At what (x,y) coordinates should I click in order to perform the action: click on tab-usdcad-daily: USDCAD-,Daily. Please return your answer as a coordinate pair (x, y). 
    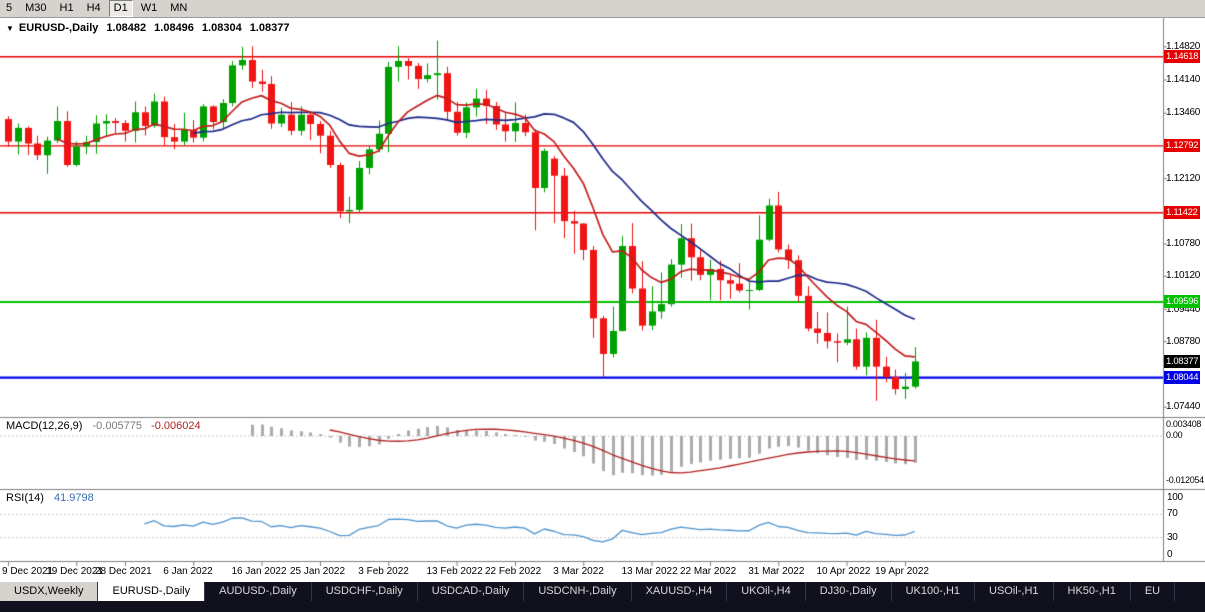
    Looking at the image, I should click on (471, 591).